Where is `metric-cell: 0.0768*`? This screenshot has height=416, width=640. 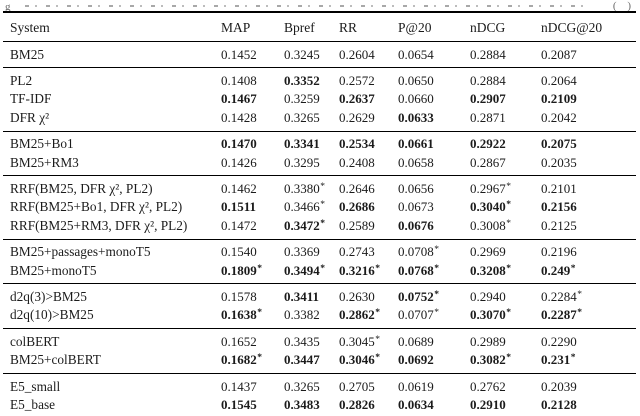
metric-cell: 0.0768* is located at coordinates (418, 270).